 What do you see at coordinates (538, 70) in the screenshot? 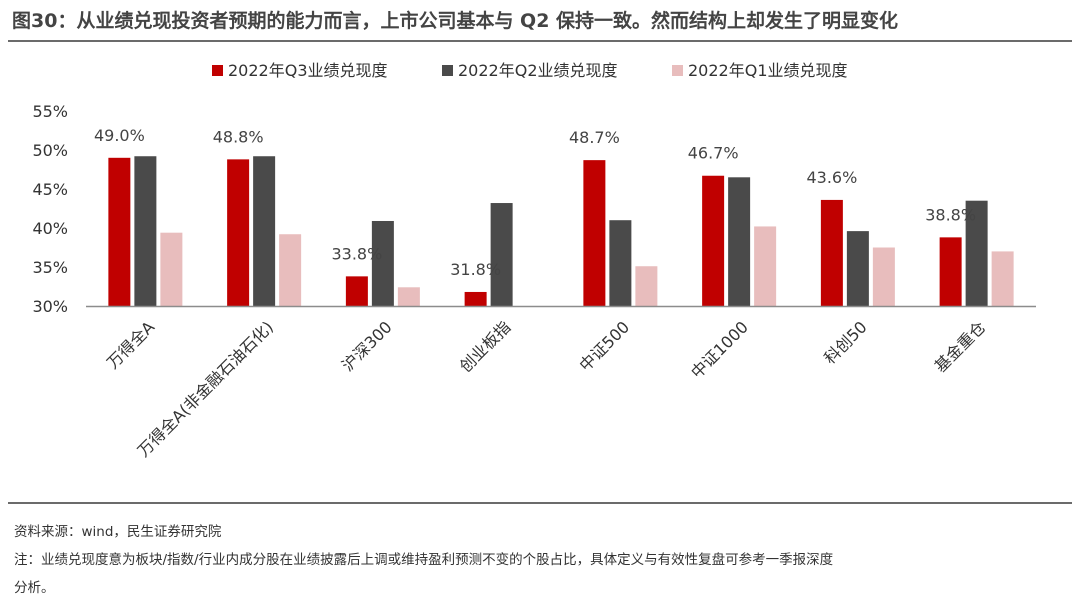
I see `legend-label-2: 2022年Q2业绩兑现度` at bounding box center [538, 70].